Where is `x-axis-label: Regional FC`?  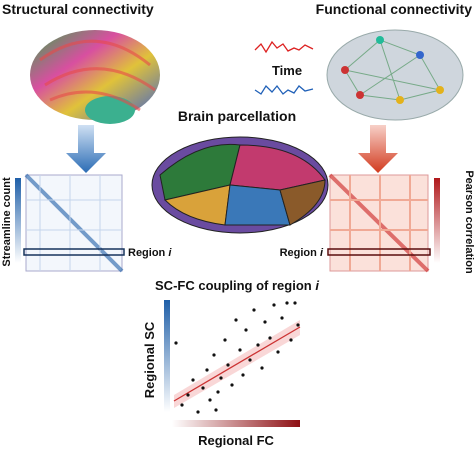
x-axis-label: Regional FC is located at coordinates (236, 440).